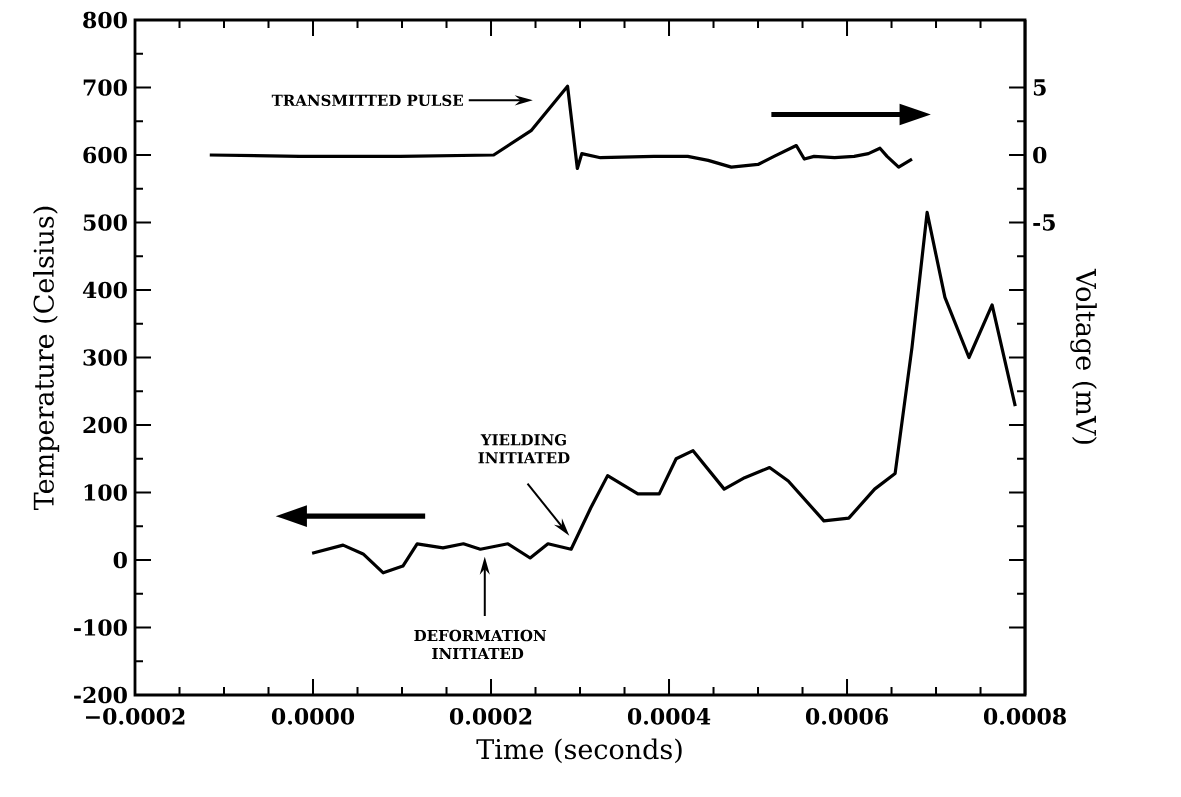 This screenshot has height=797, width=1181. Describe the element at coordinates (105, 20) in the screenshot. I see `y-tick-label: 800` at that location.